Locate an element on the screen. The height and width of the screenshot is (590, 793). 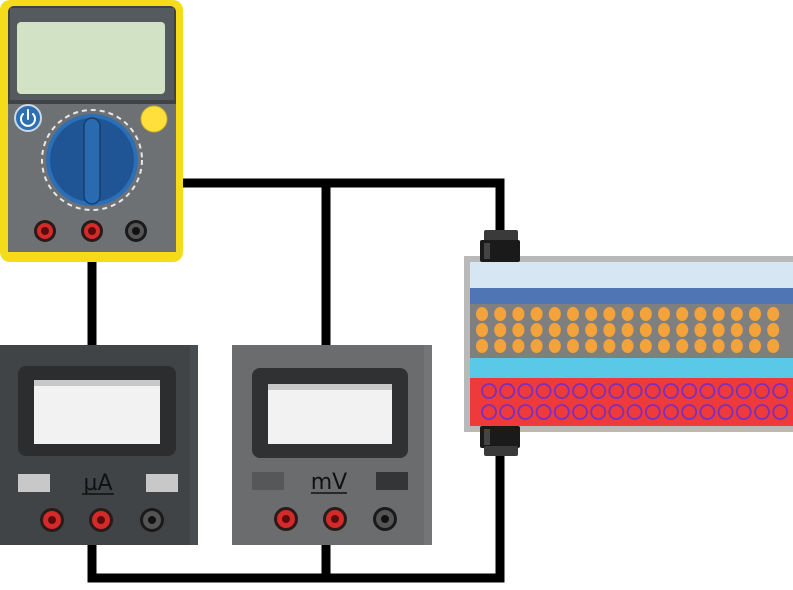
ammeter-unit-label: µA is located at coordinates (97, 483).